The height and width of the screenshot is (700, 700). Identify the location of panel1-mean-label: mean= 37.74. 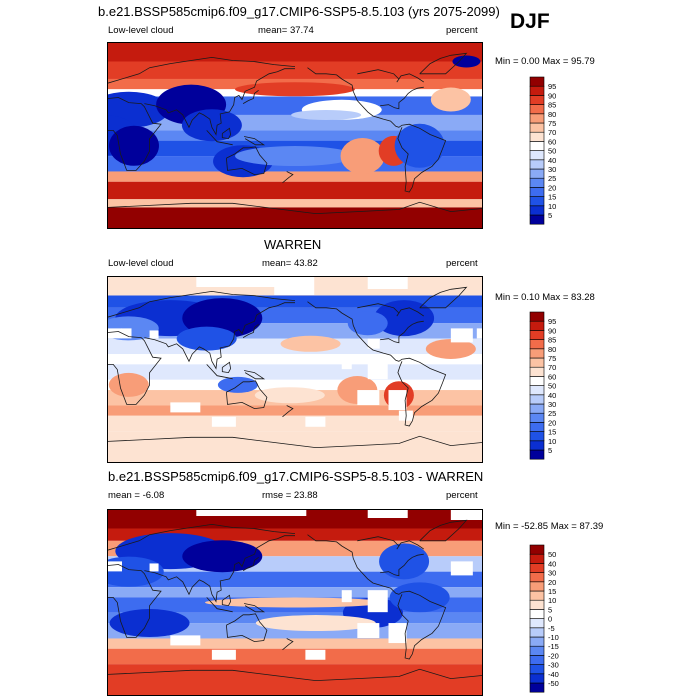
(286, 30).